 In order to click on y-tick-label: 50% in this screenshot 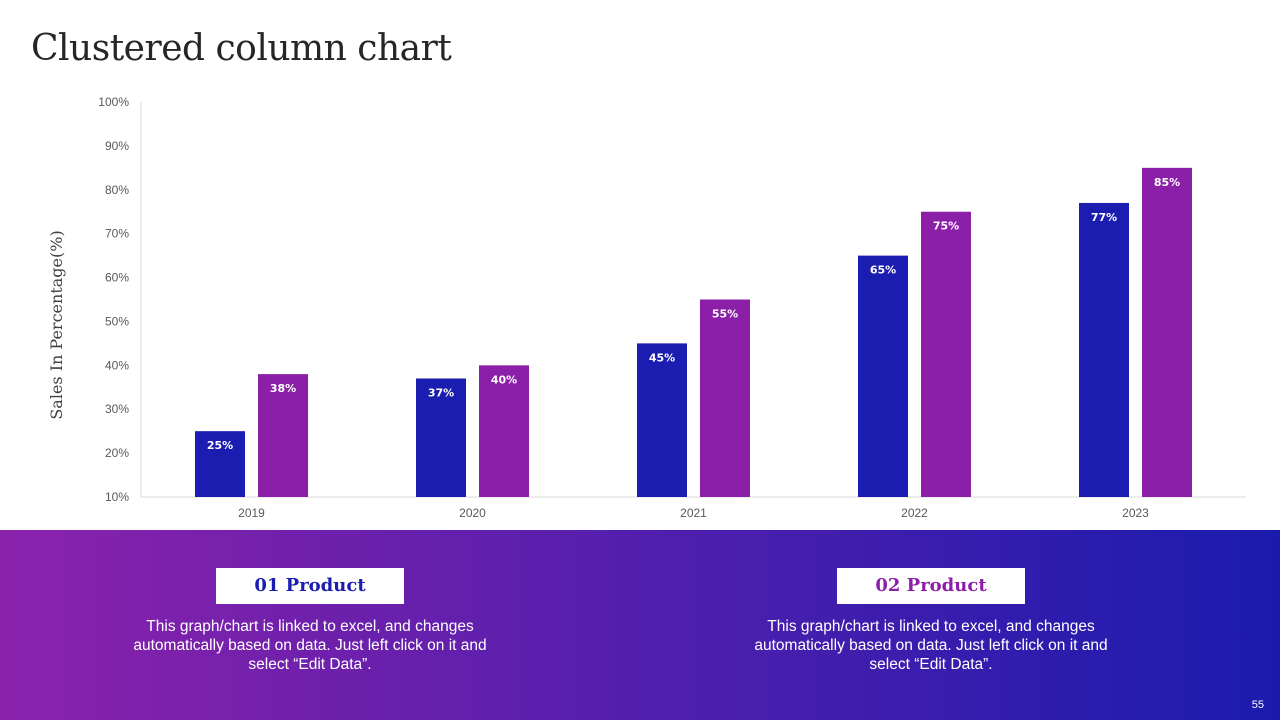, I will do `click(117, 321)`.